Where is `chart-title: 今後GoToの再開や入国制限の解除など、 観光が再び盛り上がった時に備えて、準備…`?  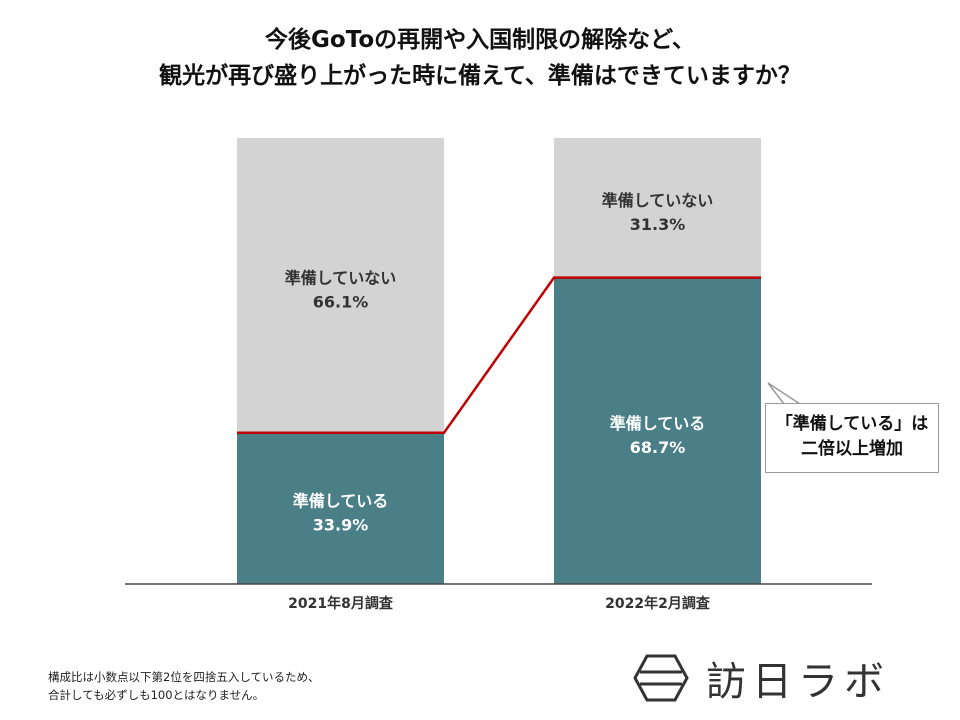
chart-title: 今後GoToの再開や入国制限の解除など、 観光が再び盛り上がった時に備えて、準備… is located at coordinates (480, 58).